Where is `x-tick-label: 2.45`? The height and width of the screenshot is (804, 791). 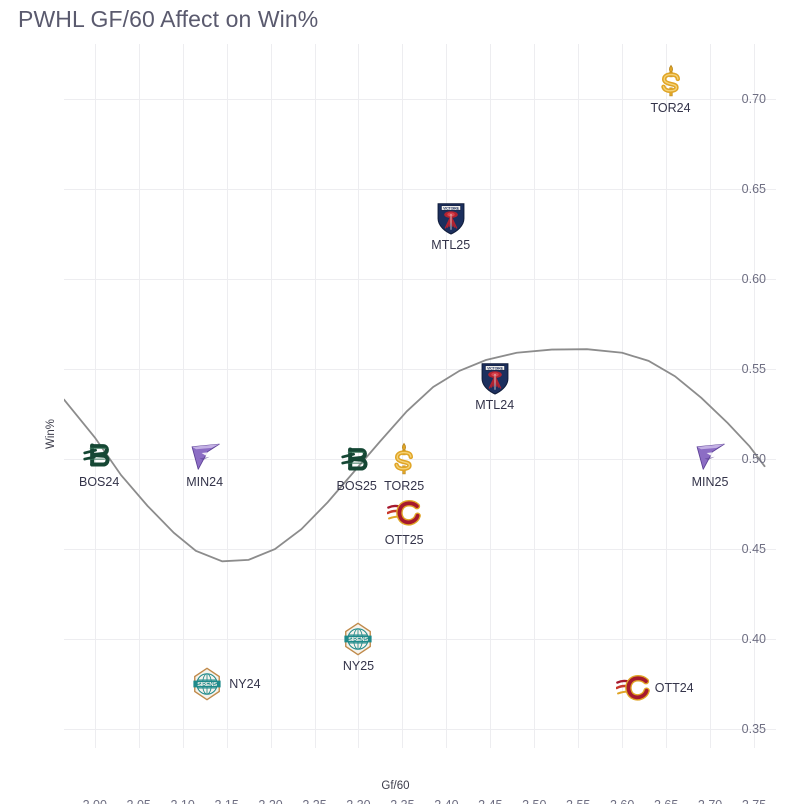
x-tick-label: 2.45 is located at coordinates (490, 801).